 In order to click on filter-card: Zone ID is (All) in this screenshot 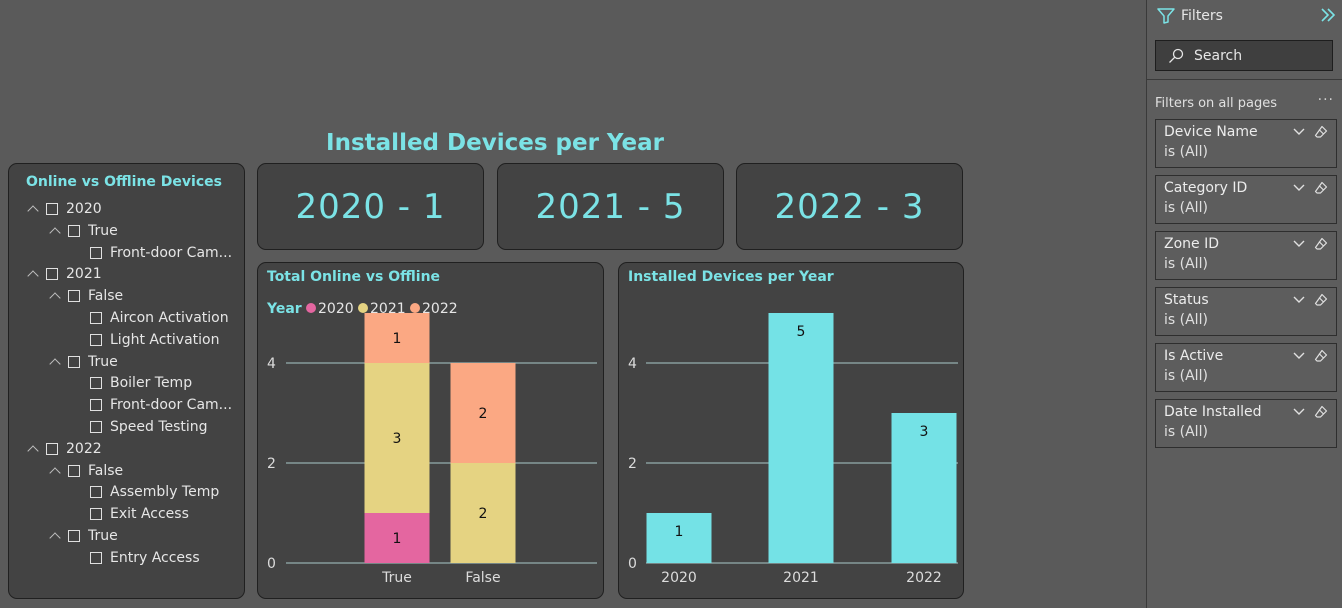, I will do `click(1246, 255)`.